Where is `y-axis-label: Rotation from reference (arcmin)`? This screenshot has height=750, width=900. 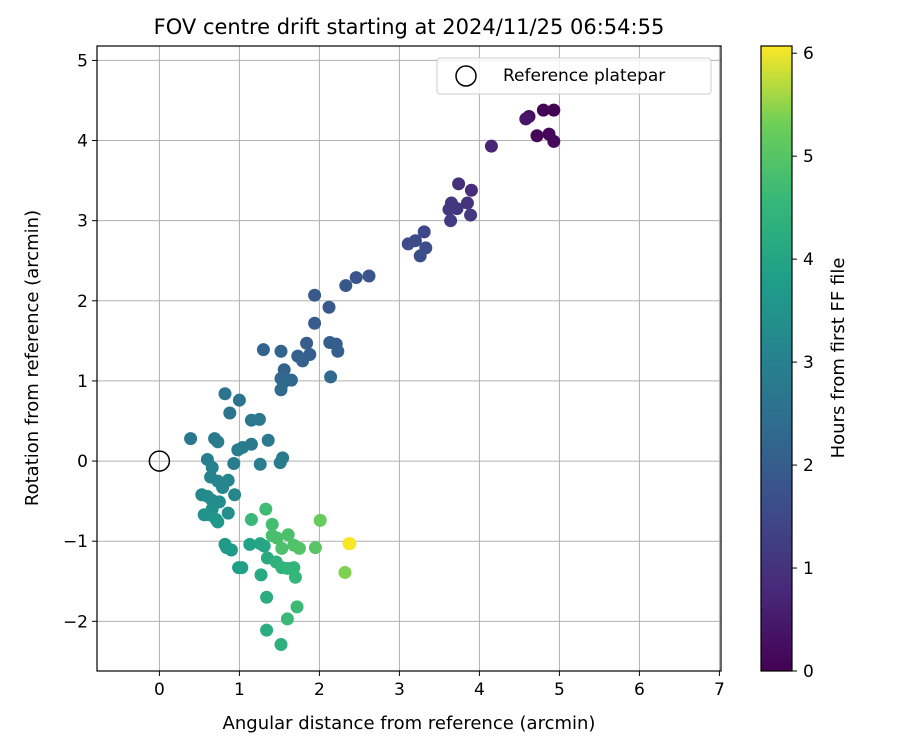 y-axis-label: Rotation from reference (arcmin) is located at coordinates (32, 358).